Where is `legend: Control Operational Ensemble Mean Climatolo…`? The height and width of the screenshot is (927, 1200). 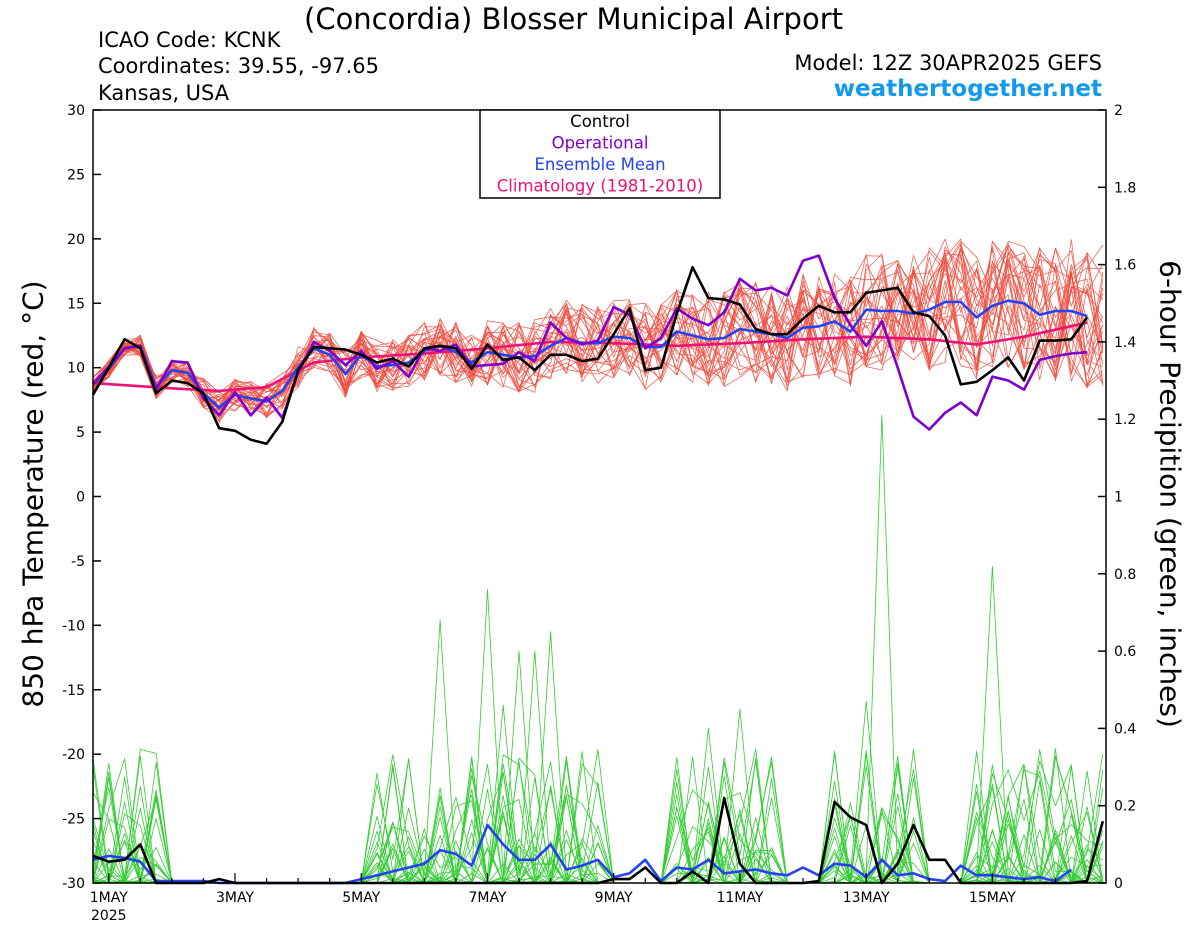 legend: Control Operational Ensemble Mean Climatolo… is located at coordinates (600, 154).